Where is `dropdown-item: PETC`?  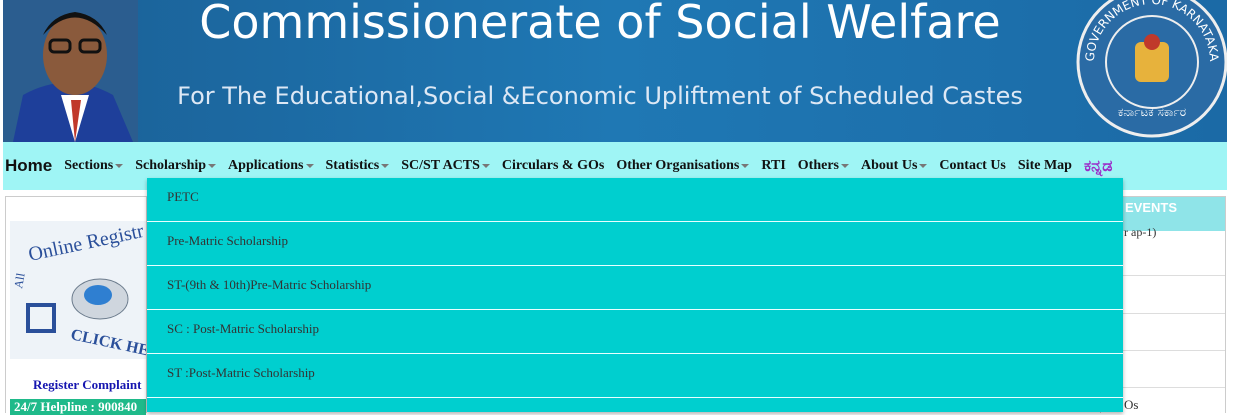 dropdown-item: PETC is located at coordinates (635, 200).